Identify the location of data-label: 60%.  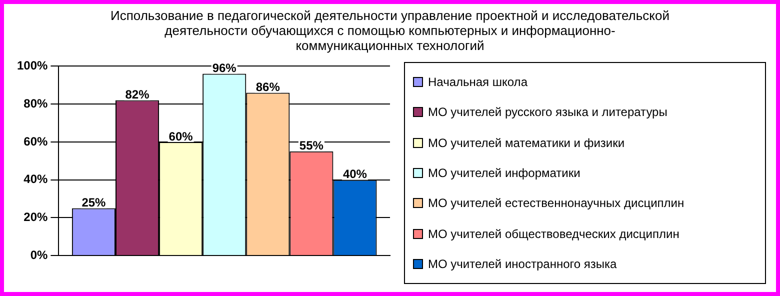
(181, 136).